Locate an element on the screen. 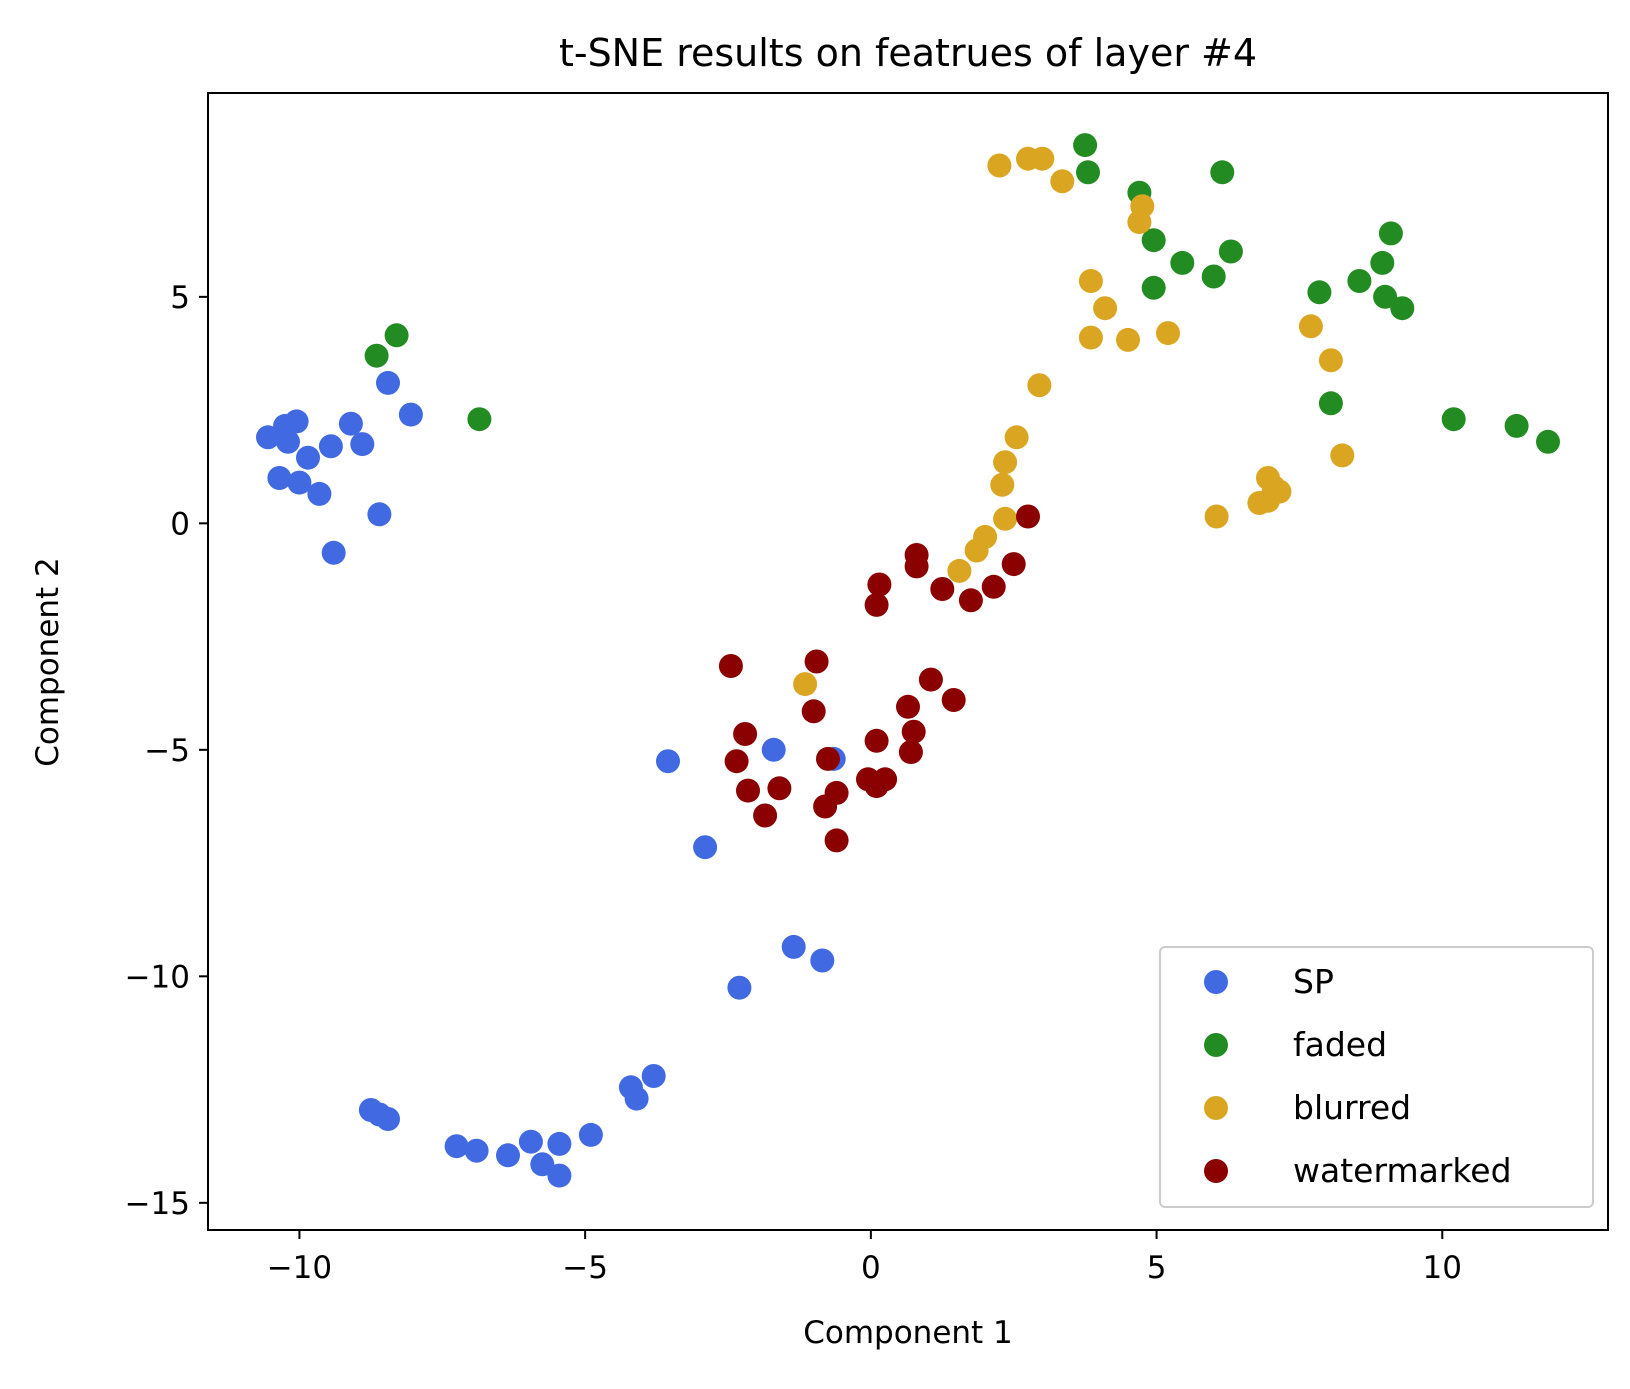 Image resolution: width=1630 pixels, height=1389 pixels. x-axis-label: Component 1 is located at coordinates (908, 1333).